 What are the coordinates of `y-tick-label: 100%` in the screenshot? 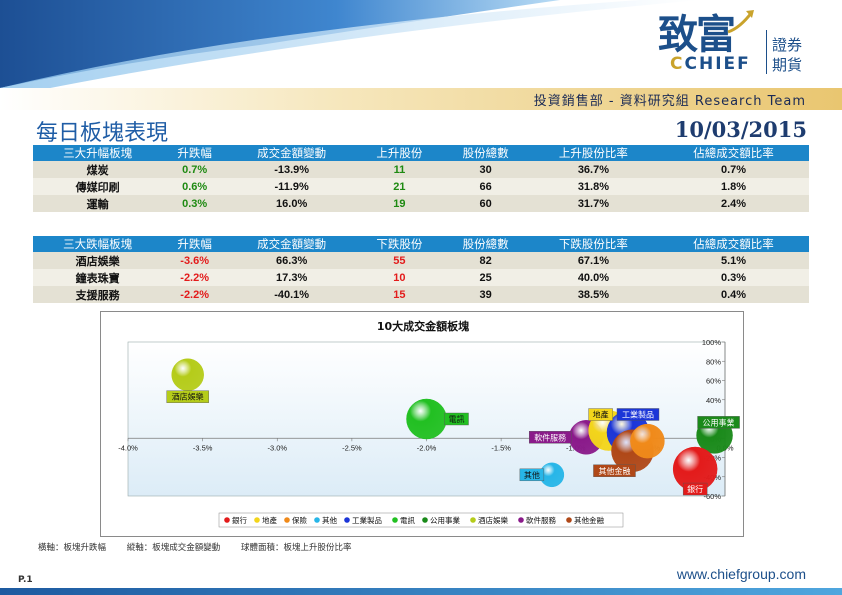 It's located at (712, 342).